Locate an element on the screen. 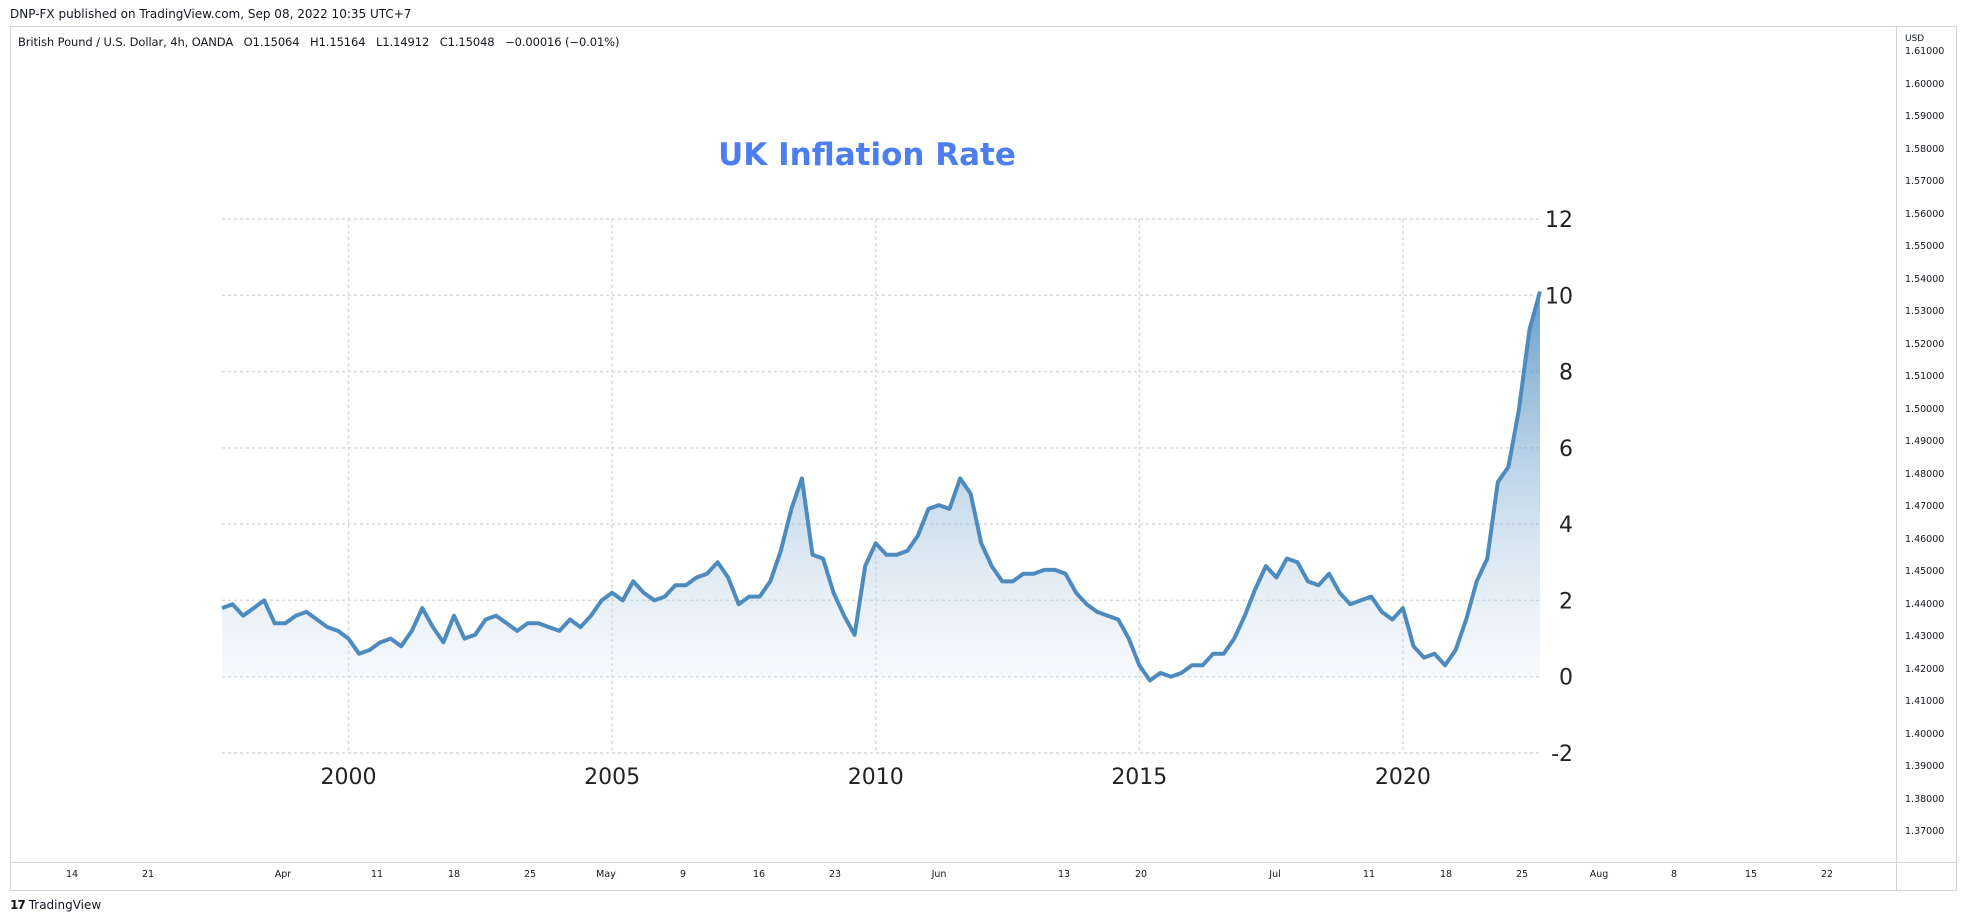  price-label: 1.45000 is located at coordinates (1925, 571).